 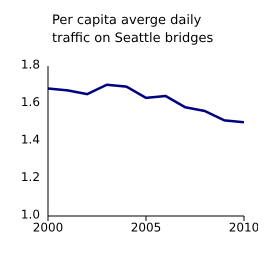 I want to click on y-tick-label: 1.2, so click(x=30, y=177).